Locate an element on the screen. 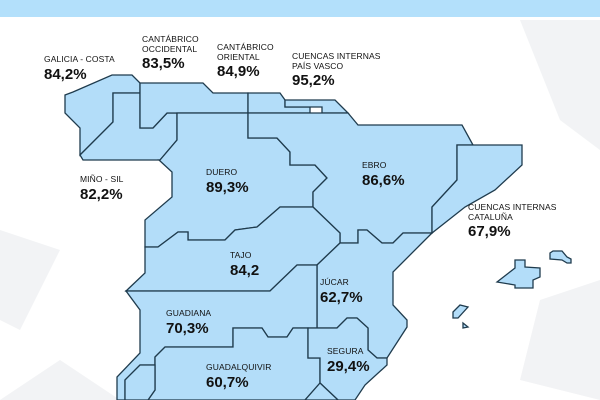 The height and width of the screenshot is (400, 600). region-mediterranea-andaluza is located at coordinates (321, 391).